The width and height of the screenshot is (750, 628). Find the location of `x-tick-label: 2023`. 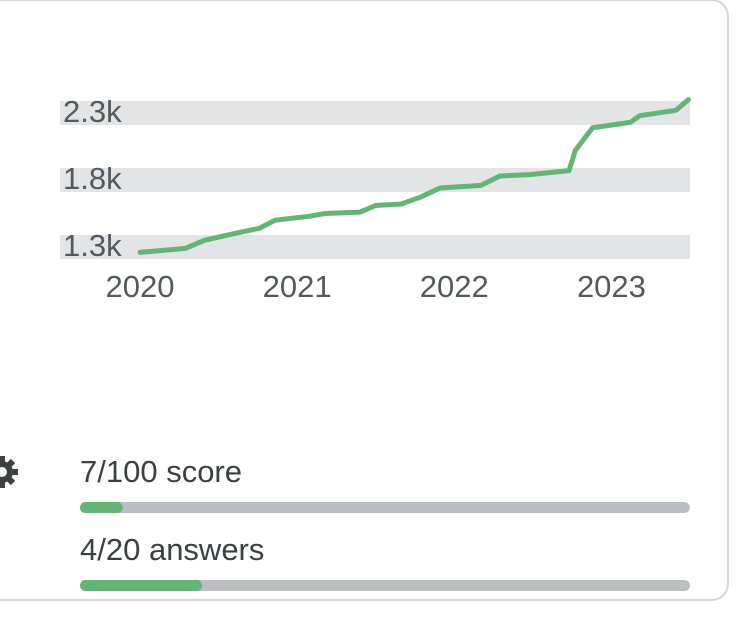

x-tick-label: 2023 is located at coordinates (611, 286).